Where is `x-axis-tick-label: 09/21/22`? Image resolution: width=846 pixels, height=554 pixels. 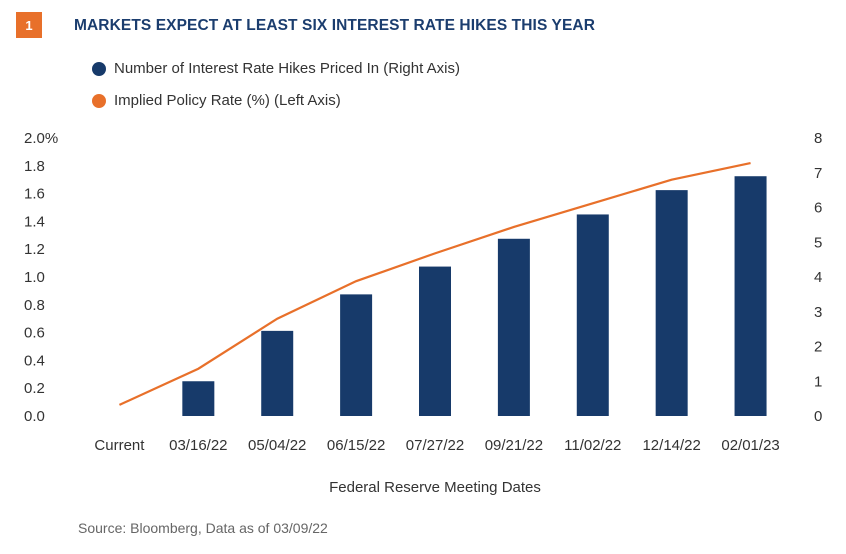
x-axis-tick-label: 09/21/22 is located at coordinates (514, 445).